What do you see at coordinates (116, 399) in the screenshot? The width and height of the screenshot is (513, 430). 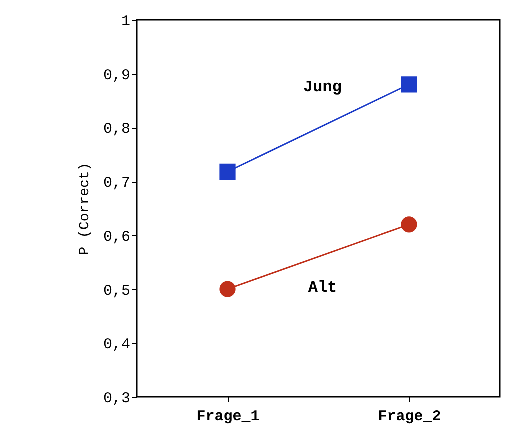 I see `y-tick-label: 0,3` at bounding box center [116, 399].